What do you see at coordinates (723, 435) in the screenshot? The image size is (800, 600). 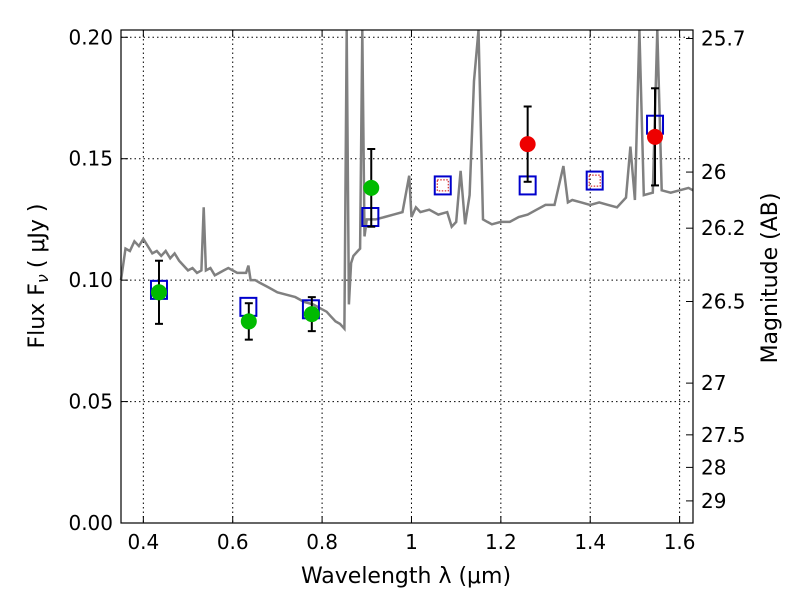 I see `y2-tick-label: 27.5` at bounding box center [723, 435].